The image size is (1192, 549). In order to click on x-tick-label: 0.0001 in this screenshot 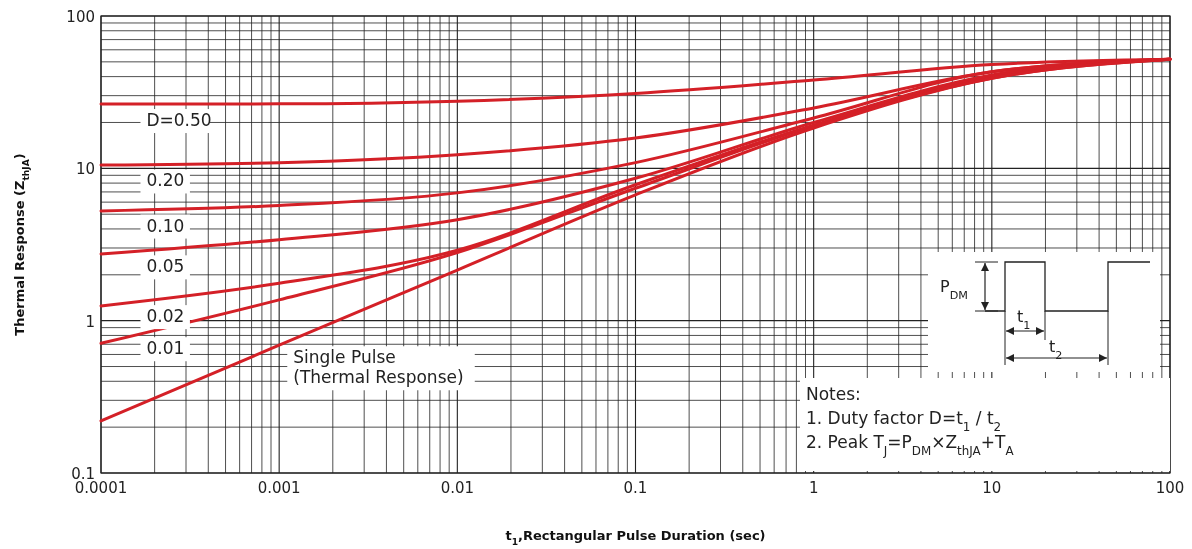, I will do `click(101, 488)`.